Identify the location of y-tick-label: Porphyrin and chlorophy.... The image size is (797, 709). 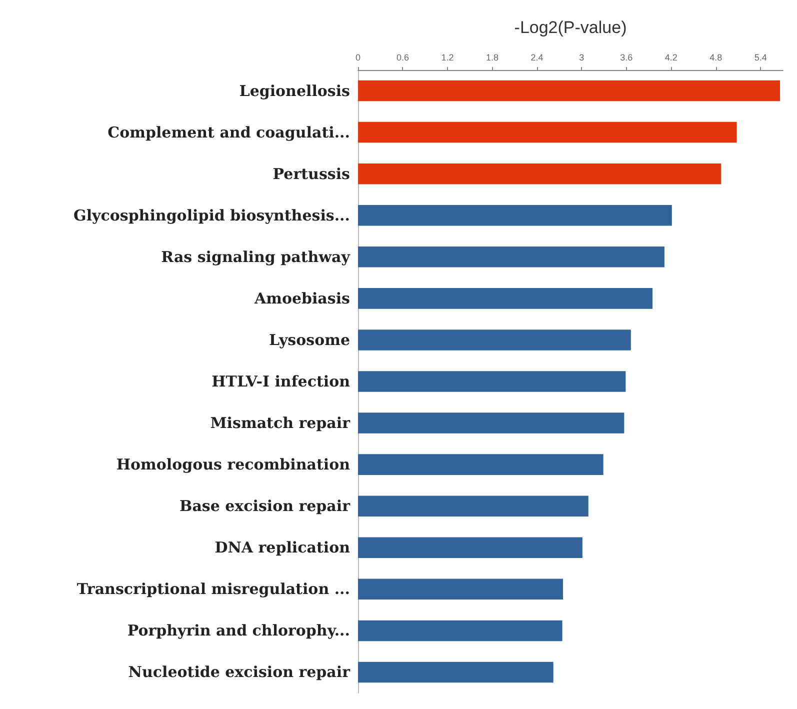
(238, 631).